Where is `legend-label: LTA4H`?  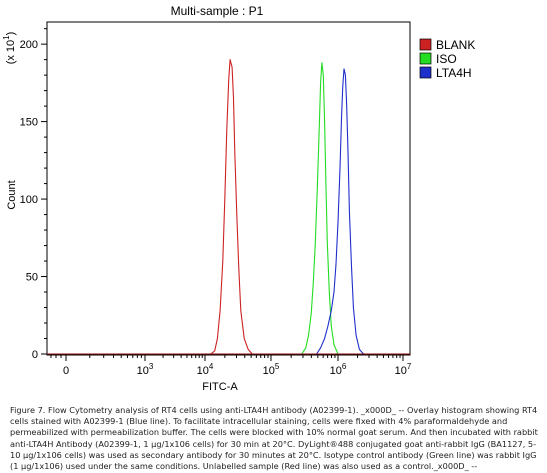 legend-label: LTA4H is located at coordinates (454, 73).